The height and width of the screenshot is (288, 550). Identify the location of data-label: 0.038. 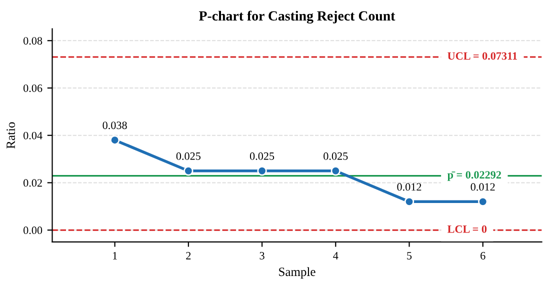
(114, 126).